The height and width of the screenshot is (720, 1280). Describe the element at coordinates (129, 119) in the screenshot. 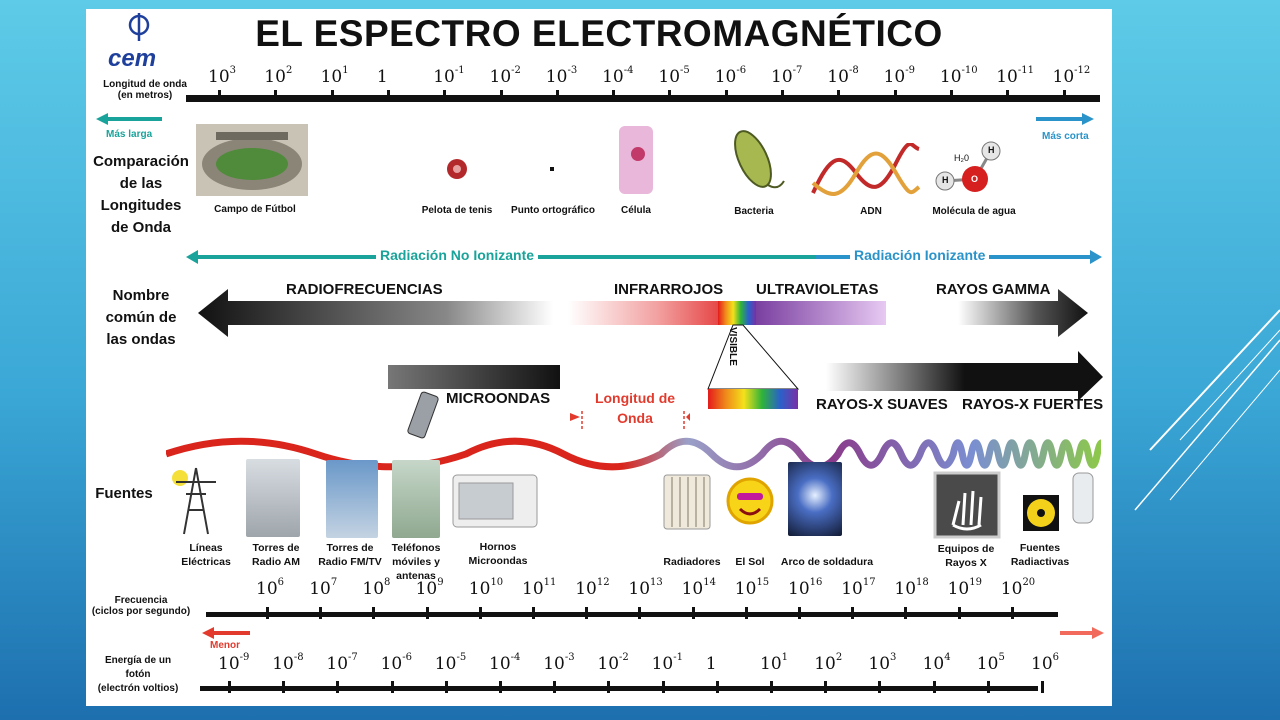

I see `longer-arrow-icon` at that location.